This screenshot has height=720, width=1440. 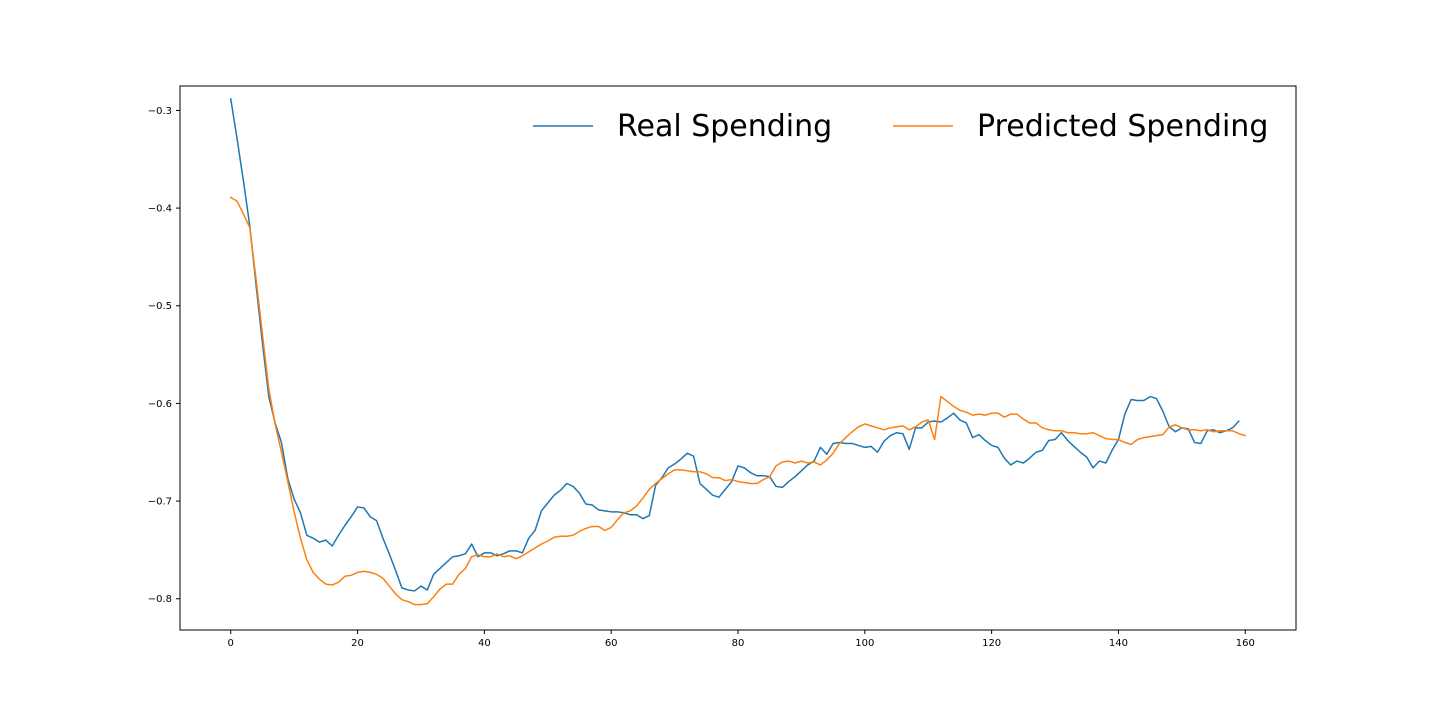 I want to click on x-tick-label: 140, so click(x=1118, y=643).